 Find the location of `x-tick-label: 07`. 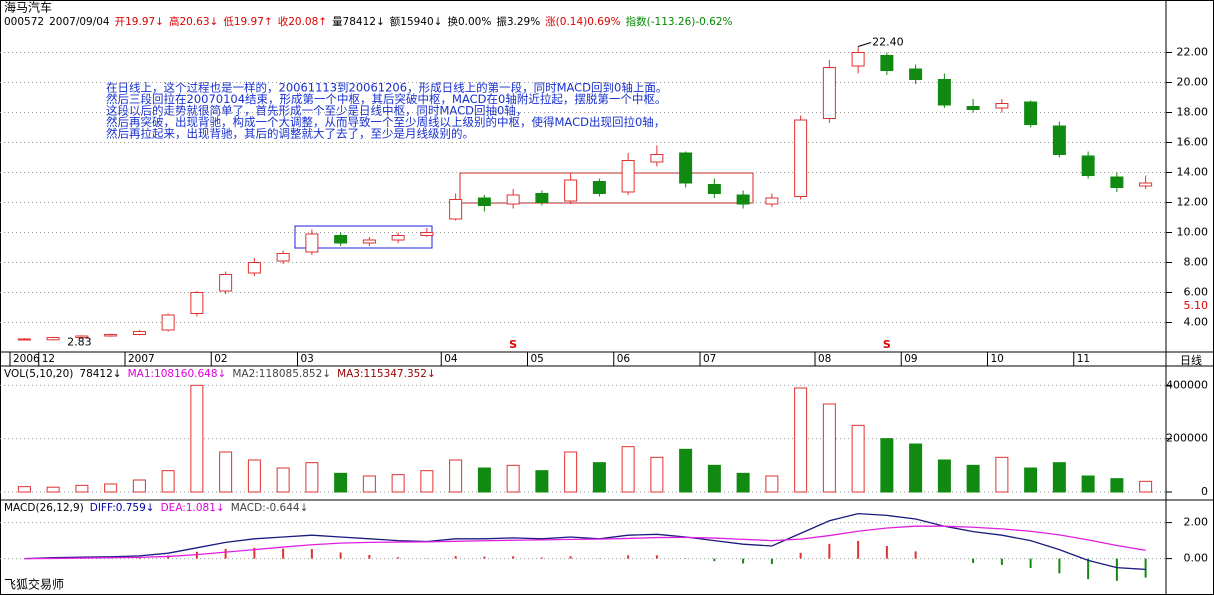

x-tick-label: 07 is located at coordinates (709, 359).